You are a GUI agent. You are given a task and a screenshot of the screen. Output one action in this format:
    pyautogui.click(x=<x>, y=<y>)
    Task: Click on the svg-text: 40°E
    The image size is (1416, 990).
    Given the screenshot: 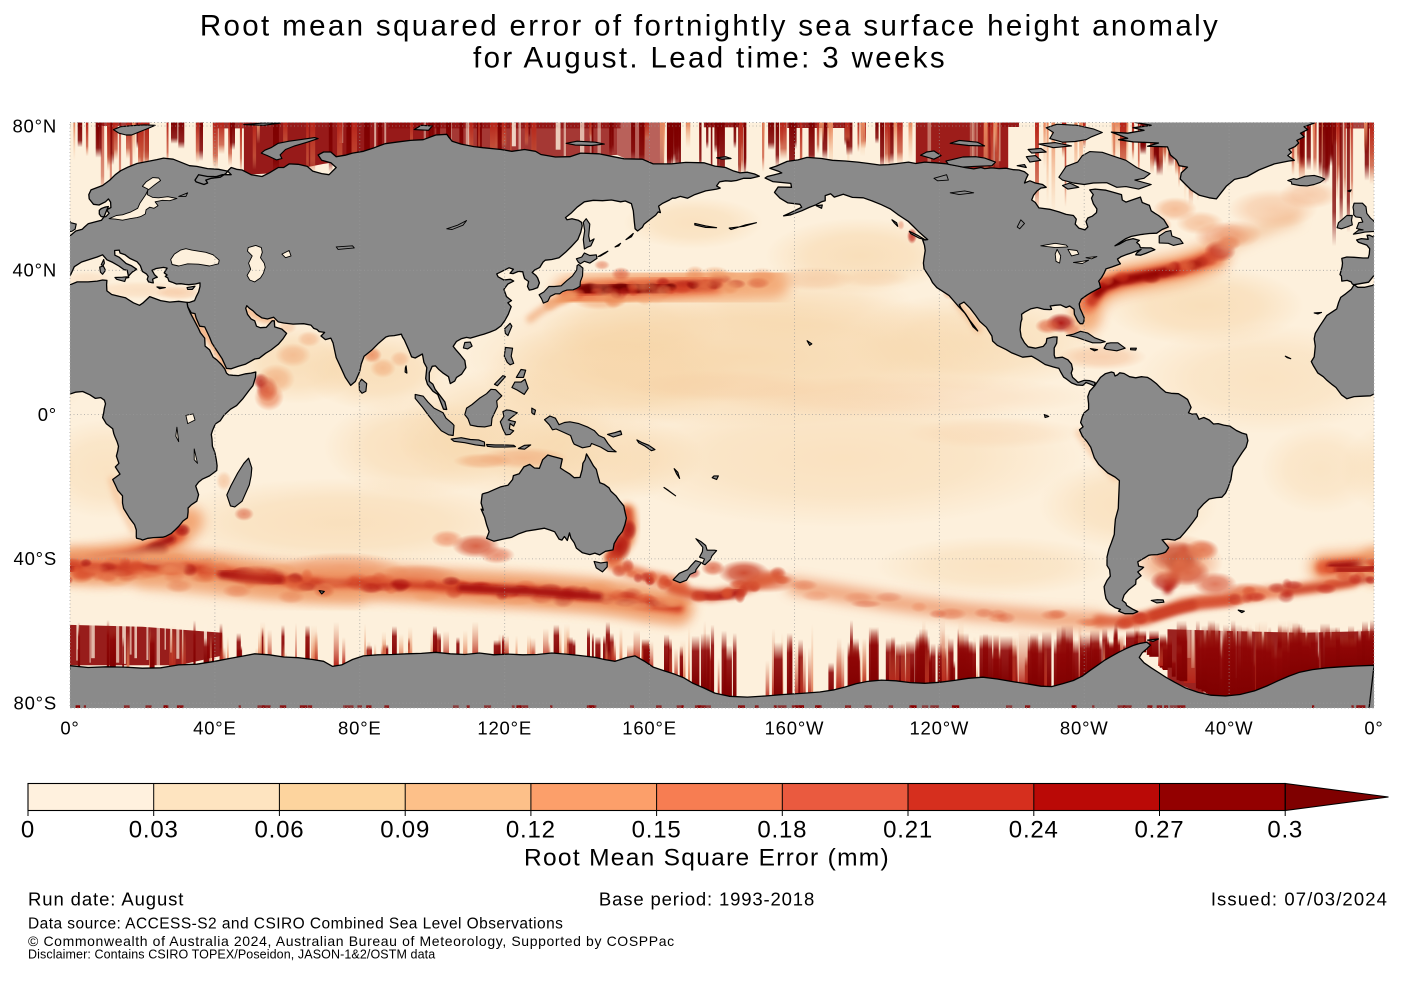 What is the action you would take?
    pyautogui.click(x=215, y=728)
    